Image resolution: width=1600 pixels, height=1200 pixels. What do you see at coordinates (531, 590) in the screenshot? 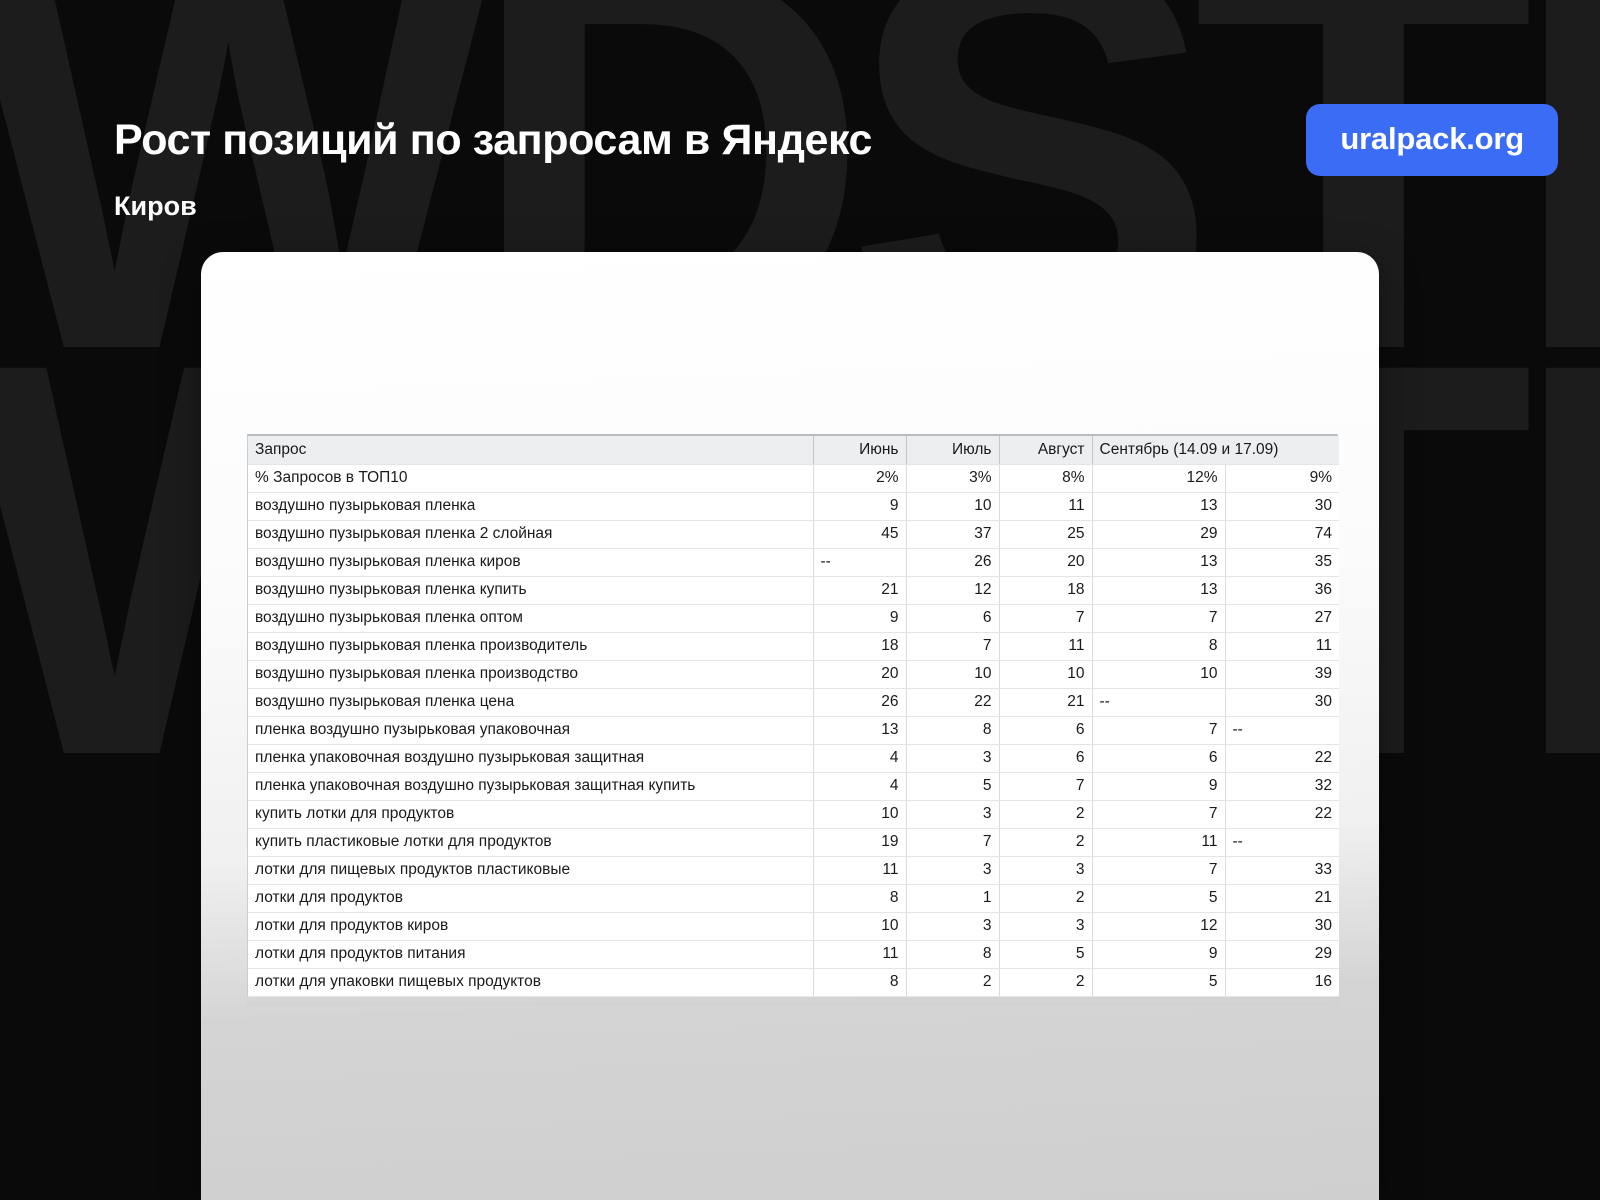
I see `cell-query: воздушно пузырьковая пленка купить` at bounding box center [531, 590].